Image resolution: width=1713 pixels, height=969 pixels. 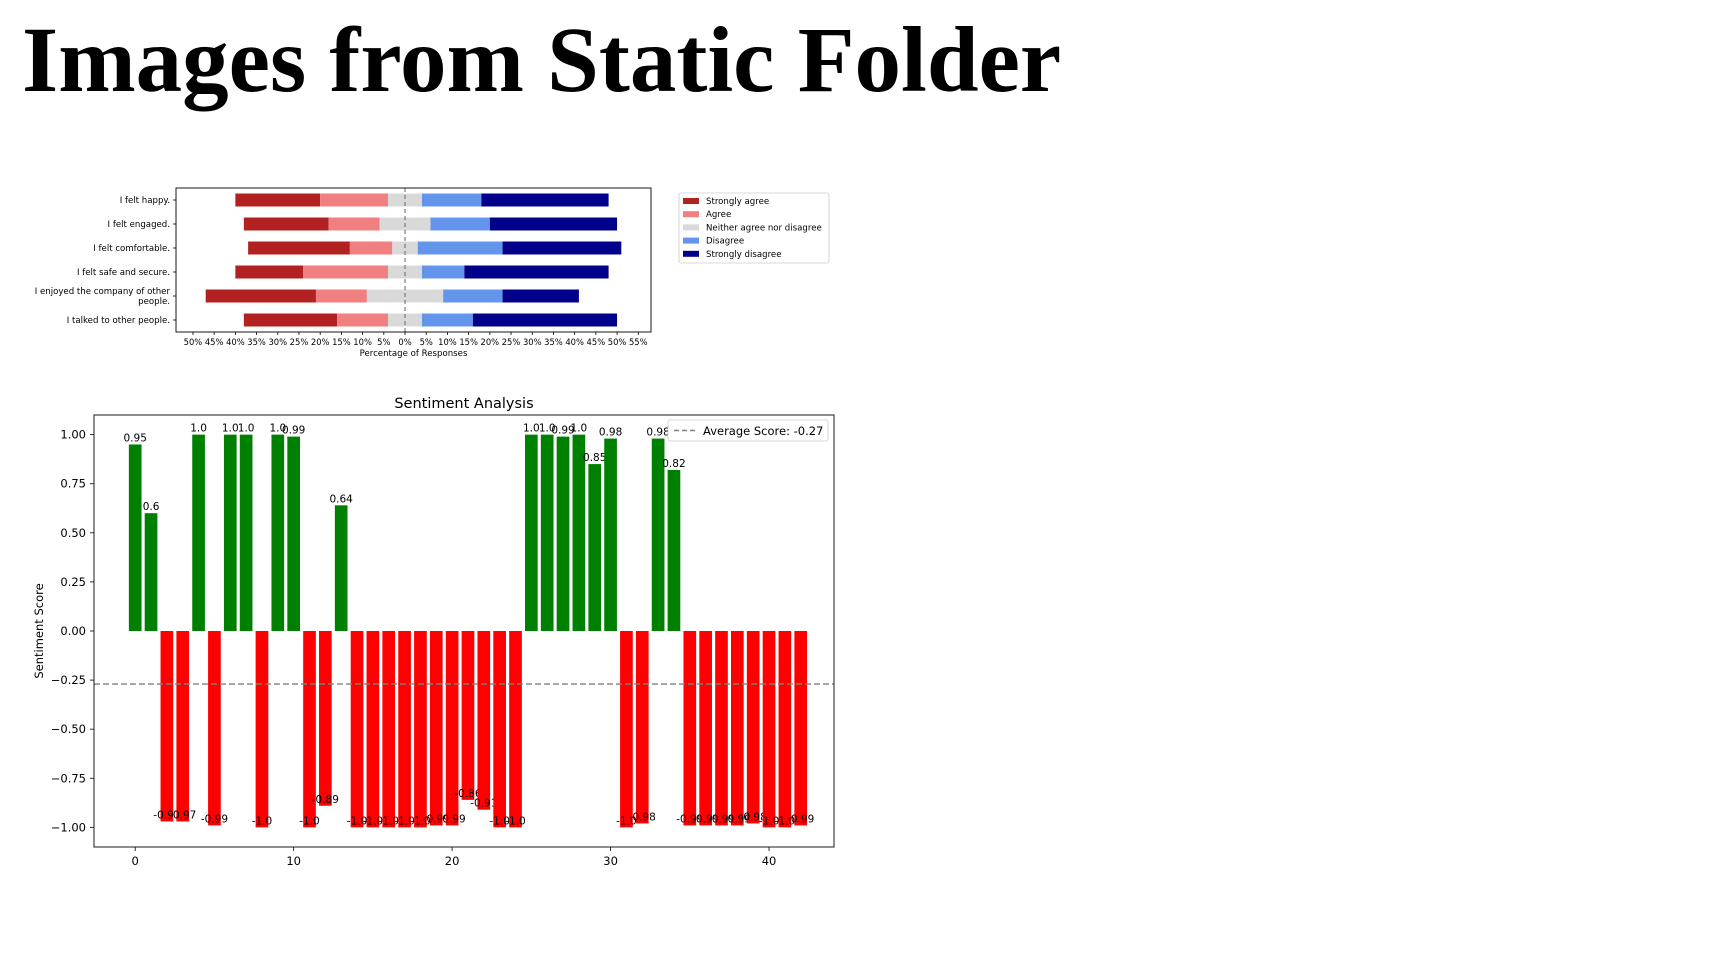 What do you see at coordinates (718, 215) in the screenshot?
I see `legend-label: Agree` at bounding box center [718, 215].